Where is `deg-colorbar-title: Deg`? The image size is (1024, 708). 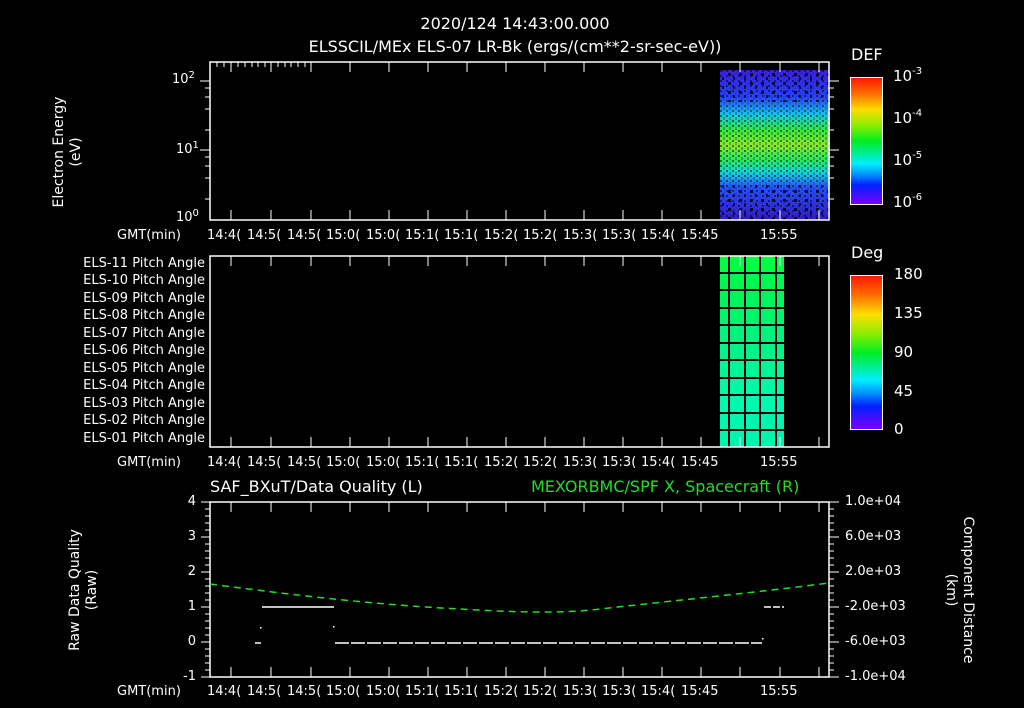 deg-colorbar-title: Deg is located at coordinates (867, 252).